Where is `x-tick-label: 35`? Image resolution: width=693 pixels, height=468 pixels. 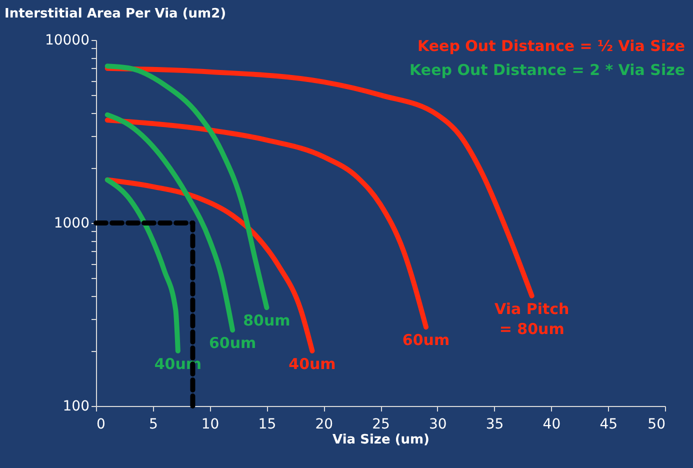 x-tick-label: 35 is located at coordinates (495, 424).